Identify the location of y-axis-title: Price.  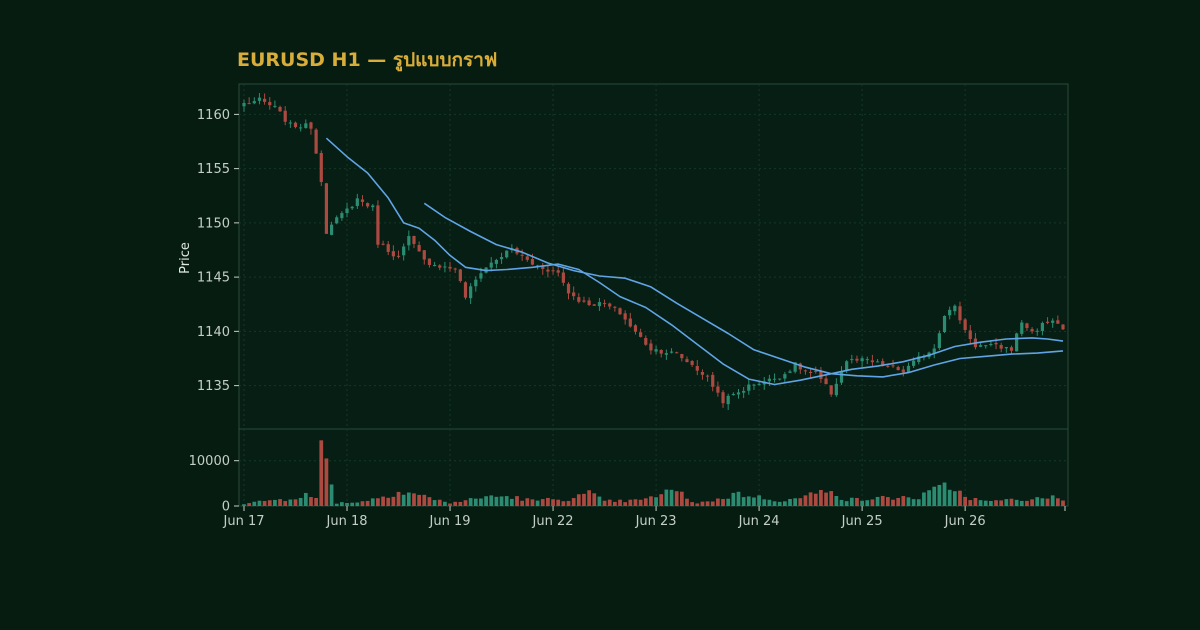
(185, 258).